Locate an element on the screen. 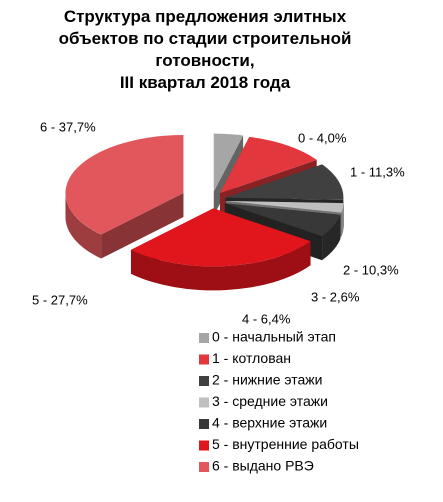 This screenshot has height=502, width=443. slice-wall is located at coordinates (142, 226).